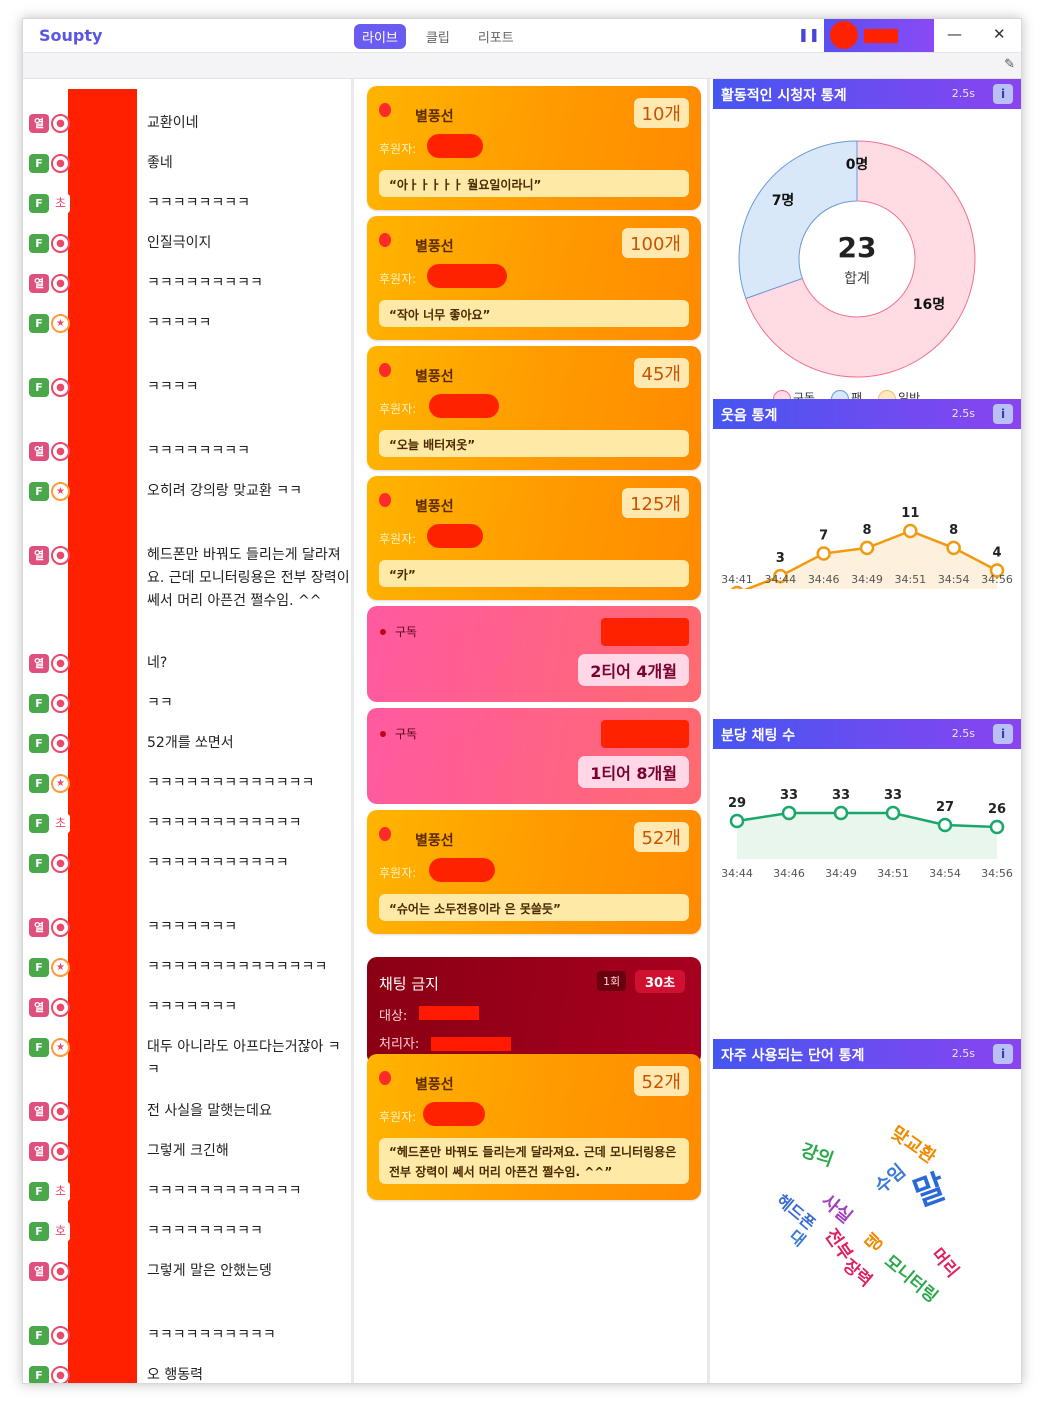 The height and width of the screenshot is (1410, 1044). What do you see at coordinates (409, 984) in the screenshot?
I see `ban-title: 채팅 금지` at bounding box center [409, 984].